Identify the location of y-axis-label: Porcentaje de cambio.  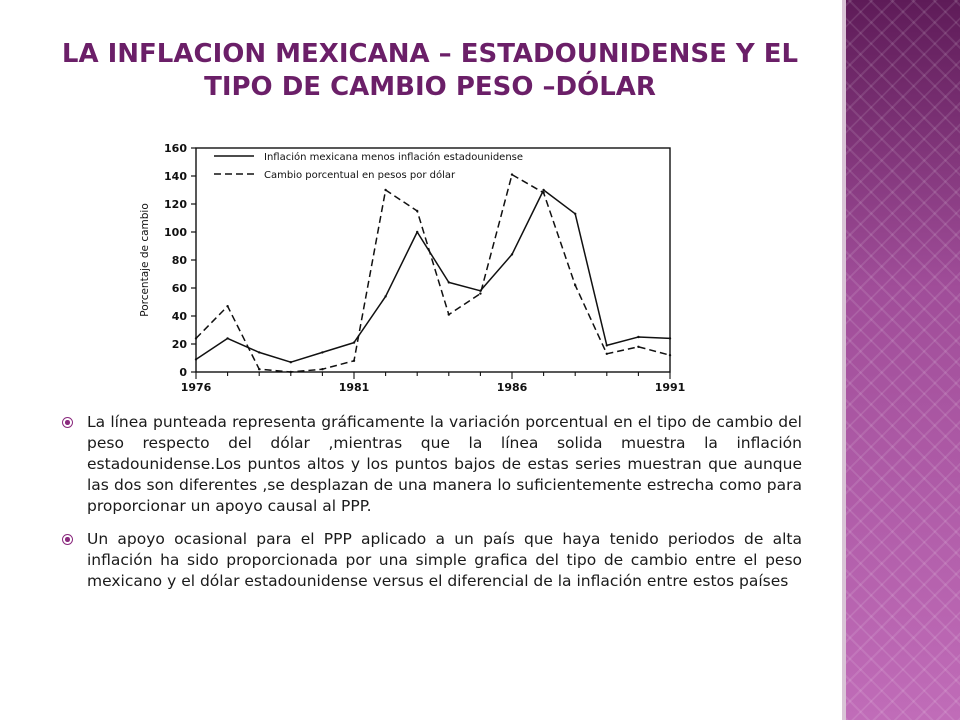
(145, 260).